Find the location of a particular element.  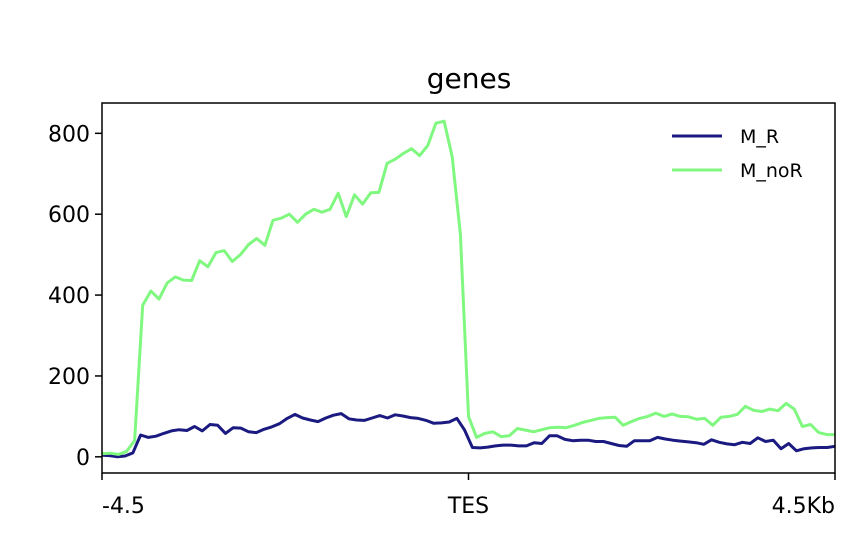

x-tick-label: TES is located at coordinates (468, 506).